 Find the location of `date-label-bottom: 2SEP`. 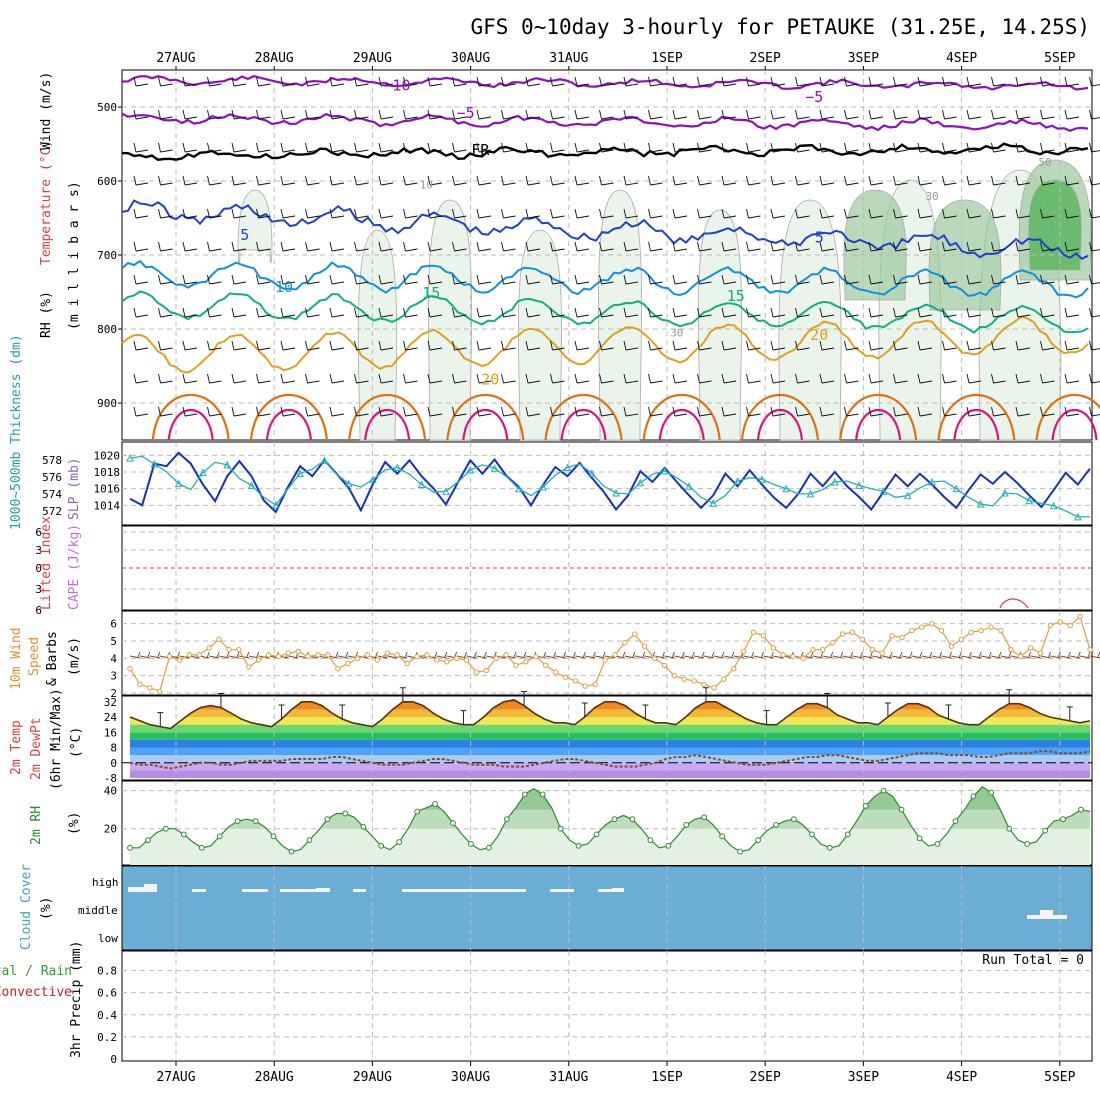

date-label-bottom: 2SEP is located at coordinates (765, 1077).